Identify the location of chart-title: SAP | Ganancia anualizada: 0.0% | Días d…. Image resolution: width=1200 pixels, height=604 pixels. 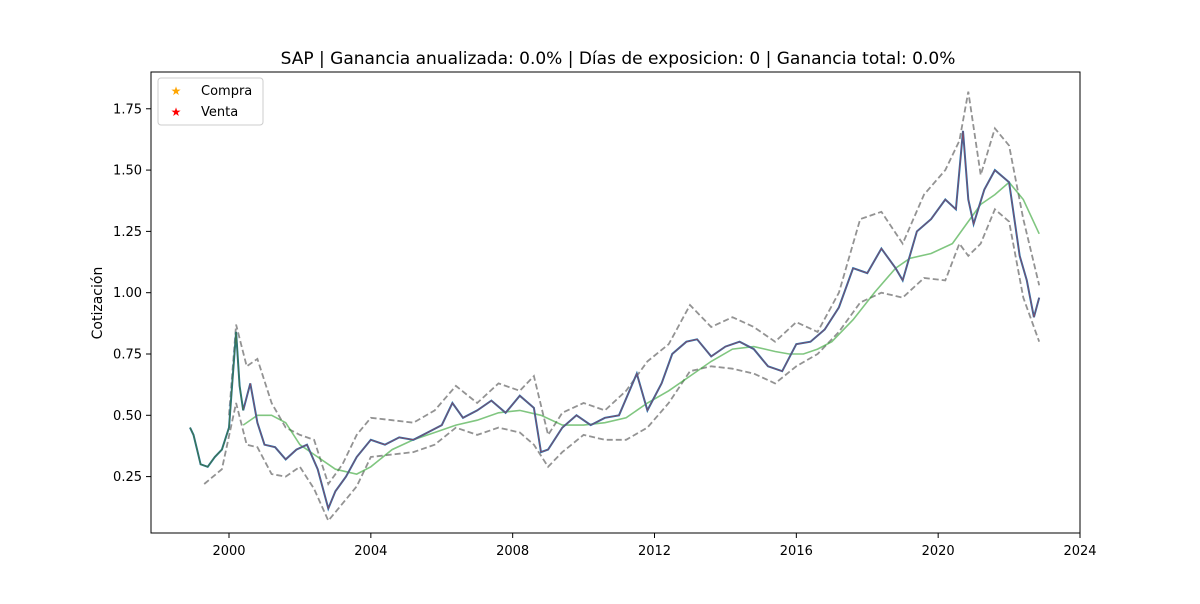
(618, 59).